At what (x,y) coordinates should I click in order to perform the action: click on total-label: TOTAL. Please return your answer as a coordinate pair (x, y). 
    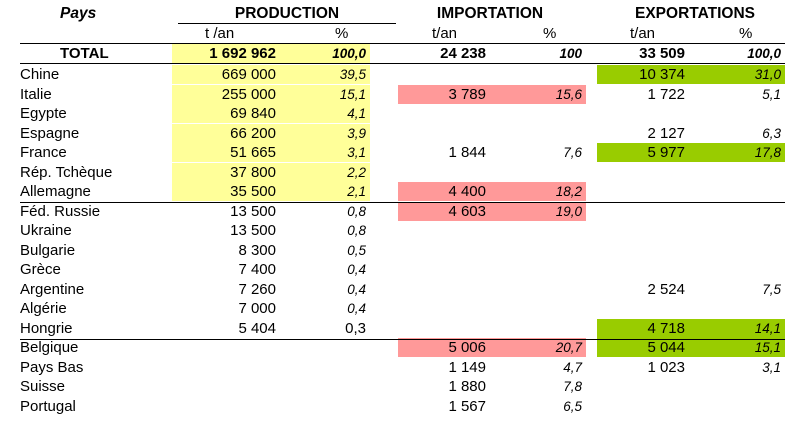
    Looking at the image, I should click on (84, 53).